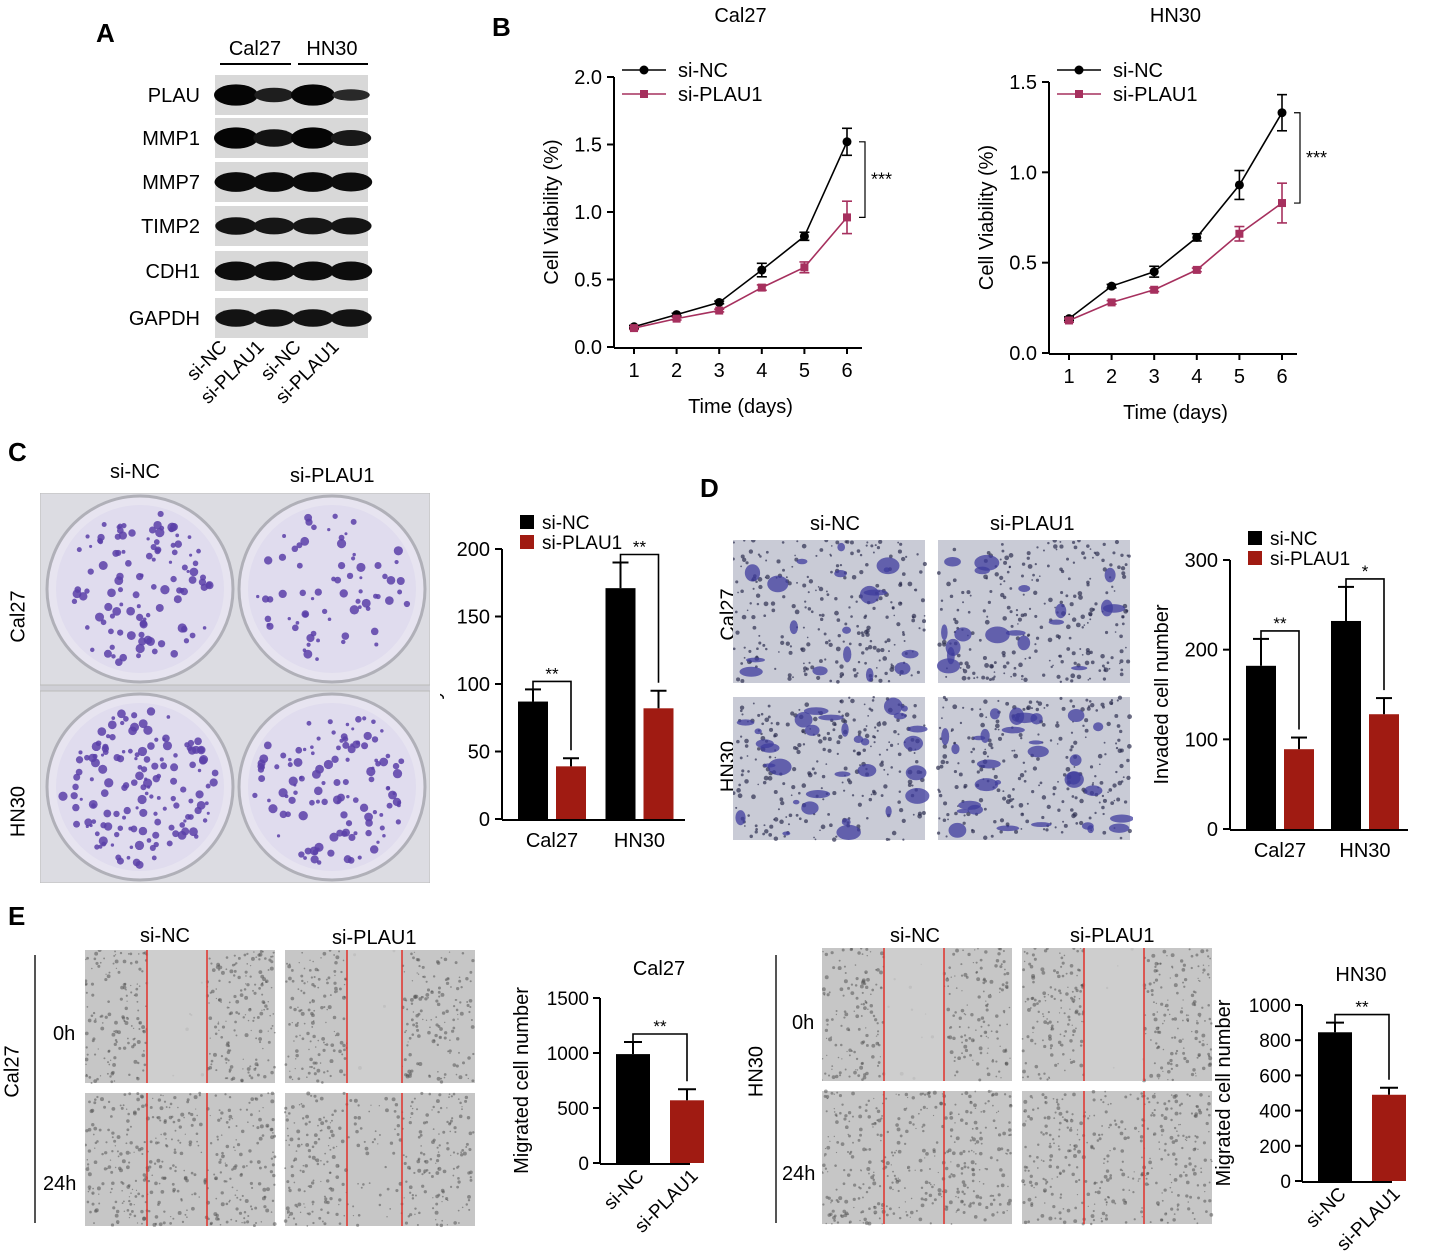 This screenshot has width=1444, height=1255. Describe the element at coordinates (1275, 1147) in the screenshot. I see `y-tick-label: 200` at that location.